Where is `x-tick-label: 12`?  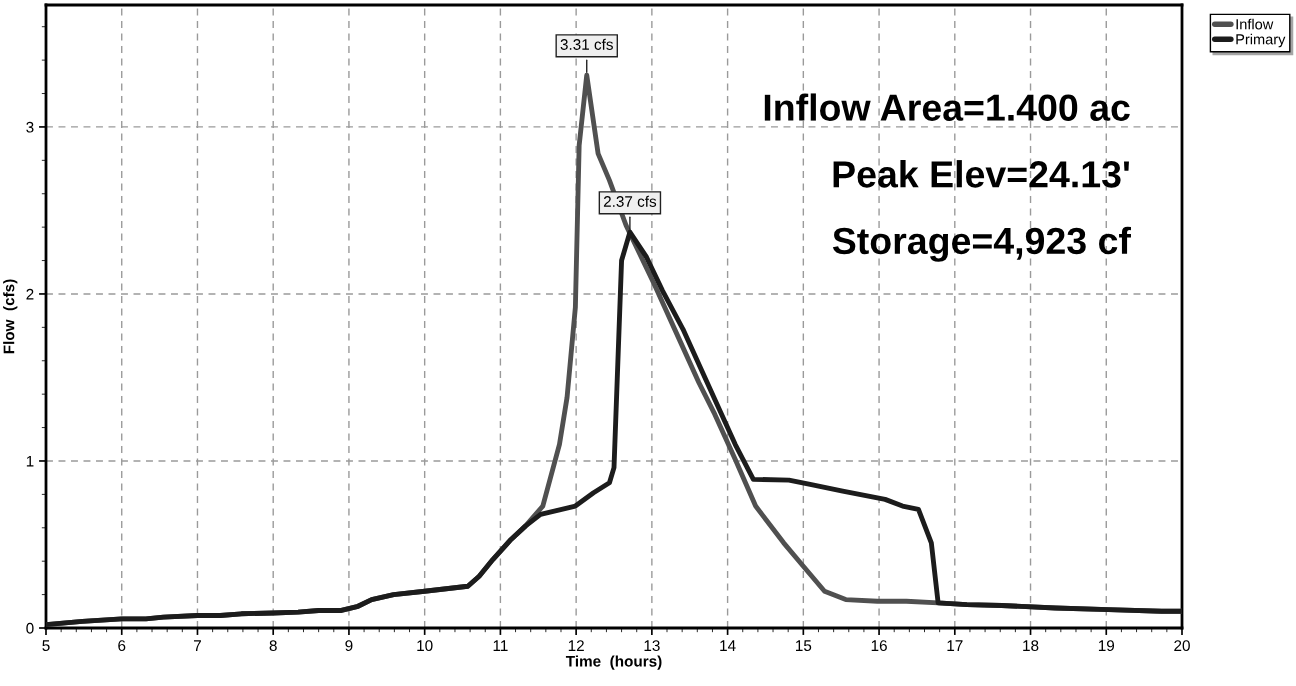 x-tick-label: 12 is located at coordinates (576, 645).